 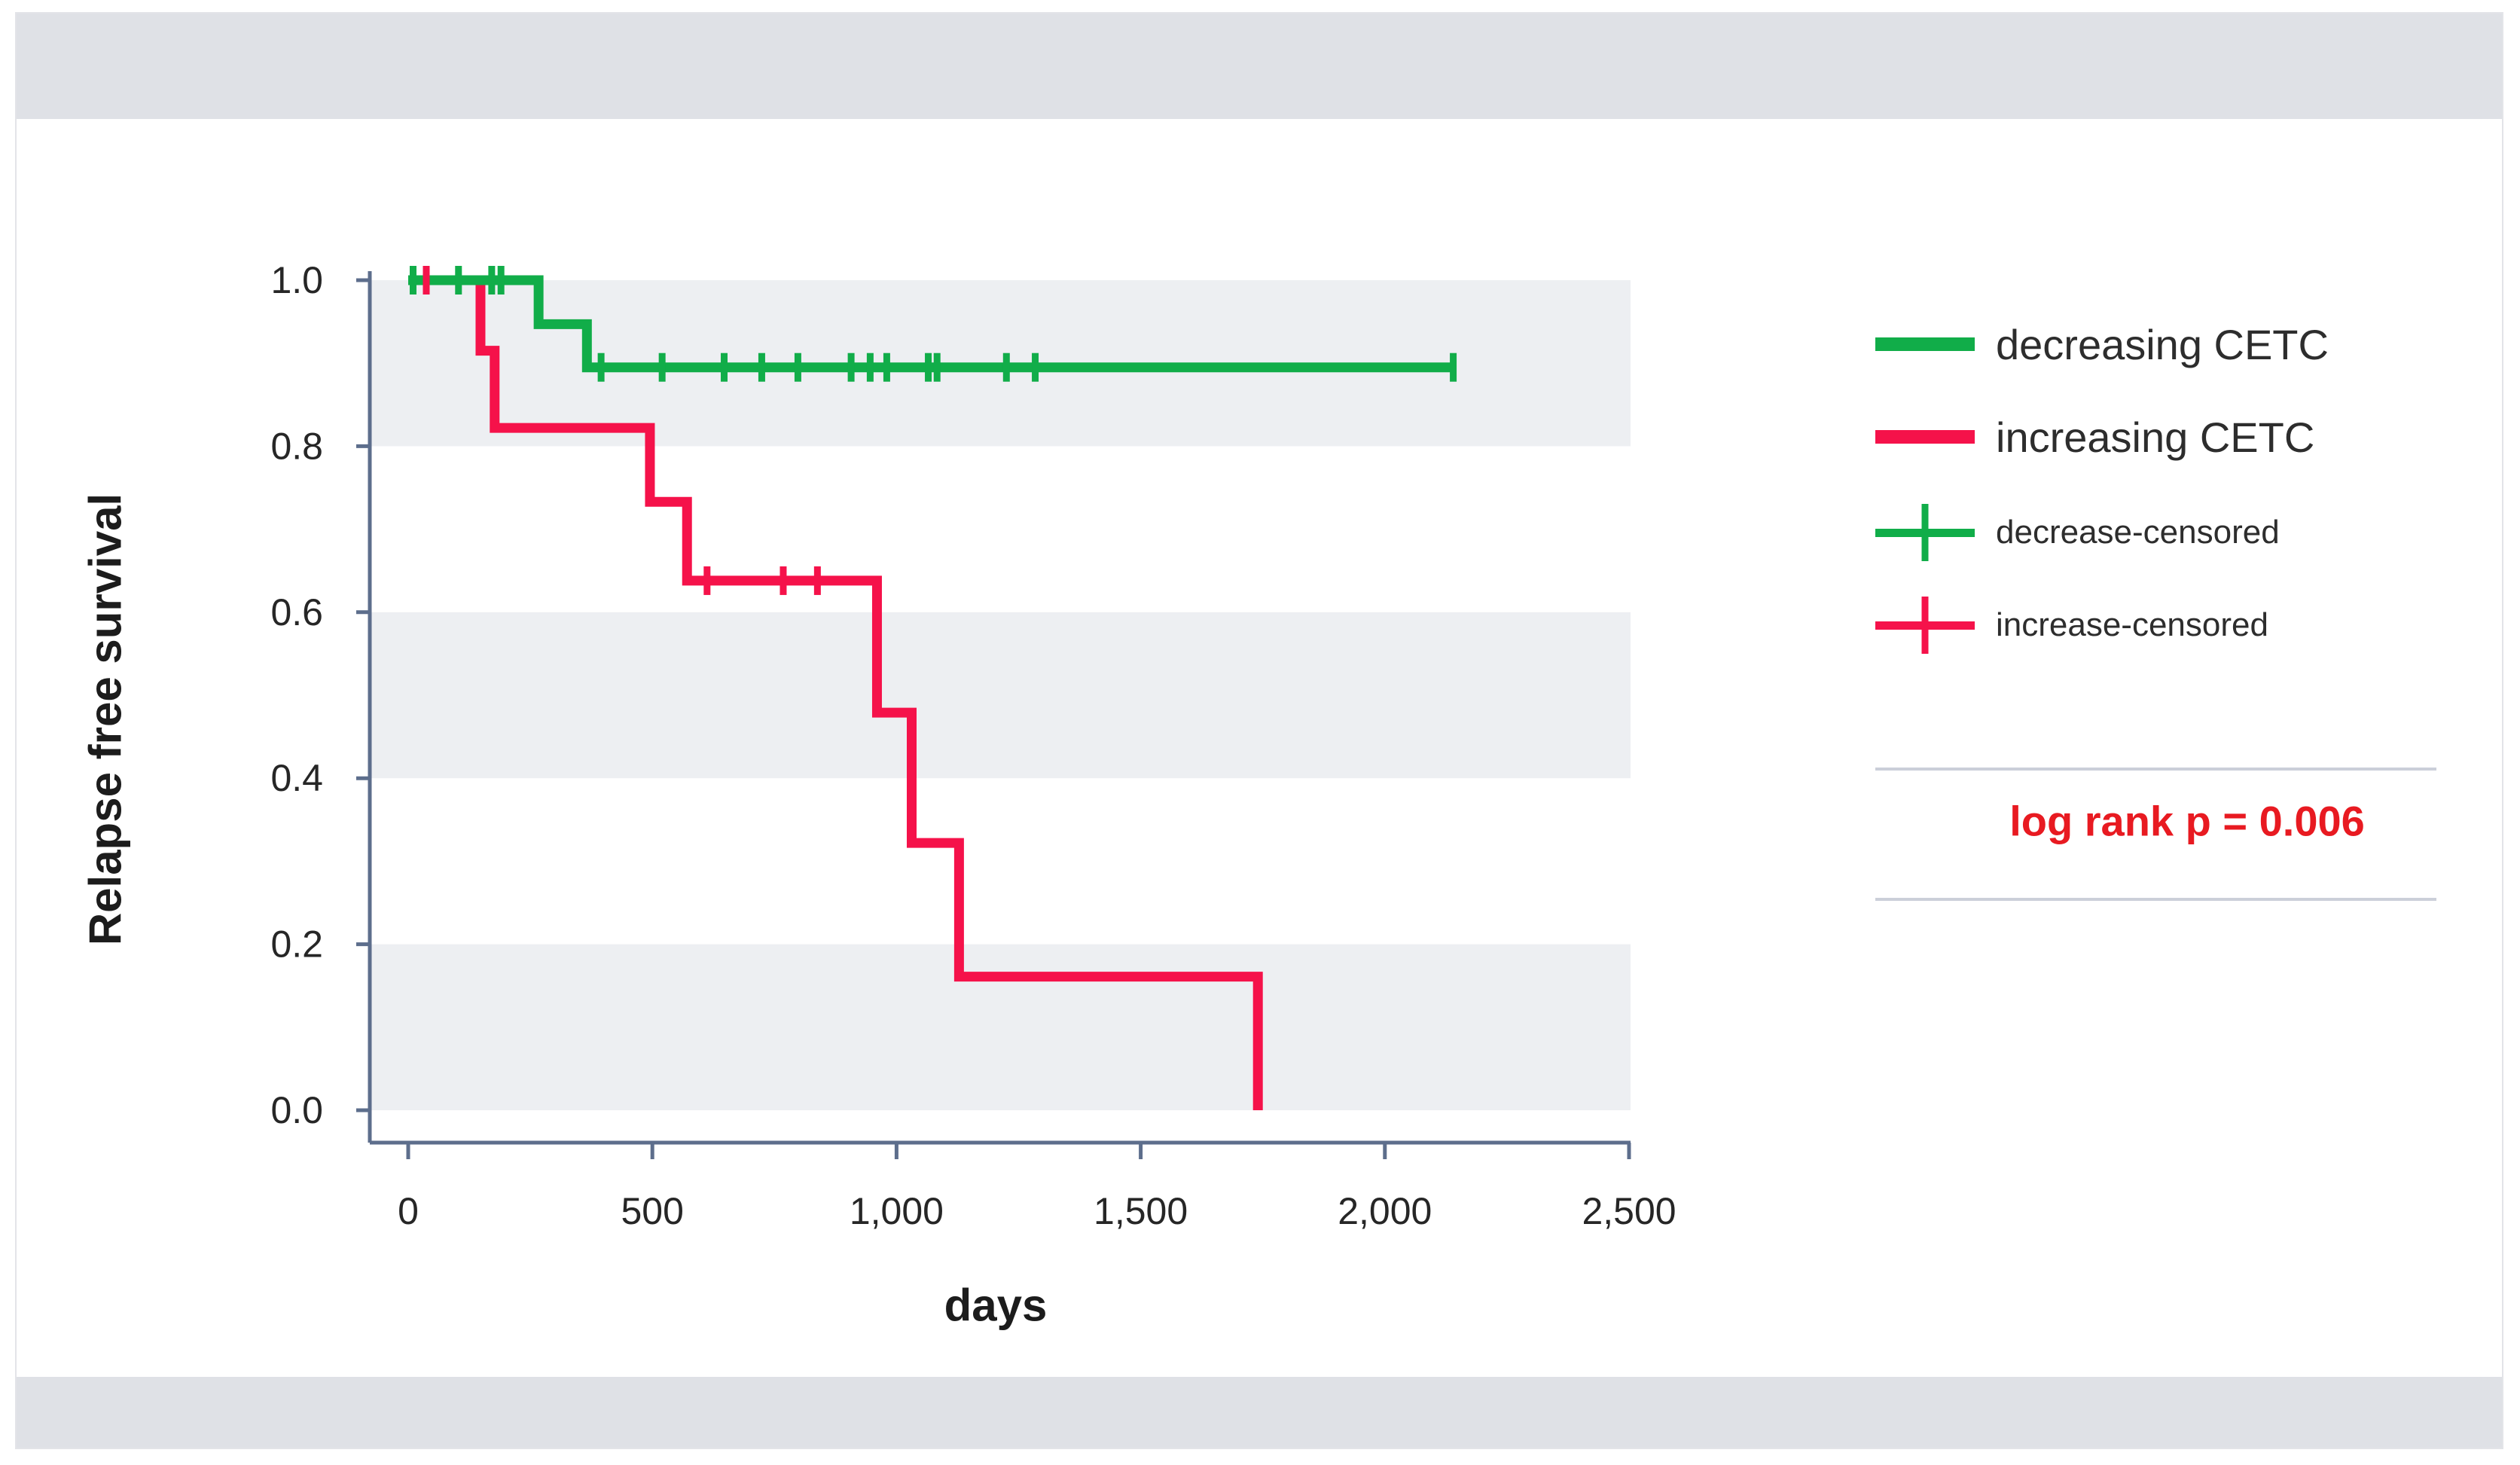 I want to click on x-tick-label: 2,500, so click(x=1629, y=1211).